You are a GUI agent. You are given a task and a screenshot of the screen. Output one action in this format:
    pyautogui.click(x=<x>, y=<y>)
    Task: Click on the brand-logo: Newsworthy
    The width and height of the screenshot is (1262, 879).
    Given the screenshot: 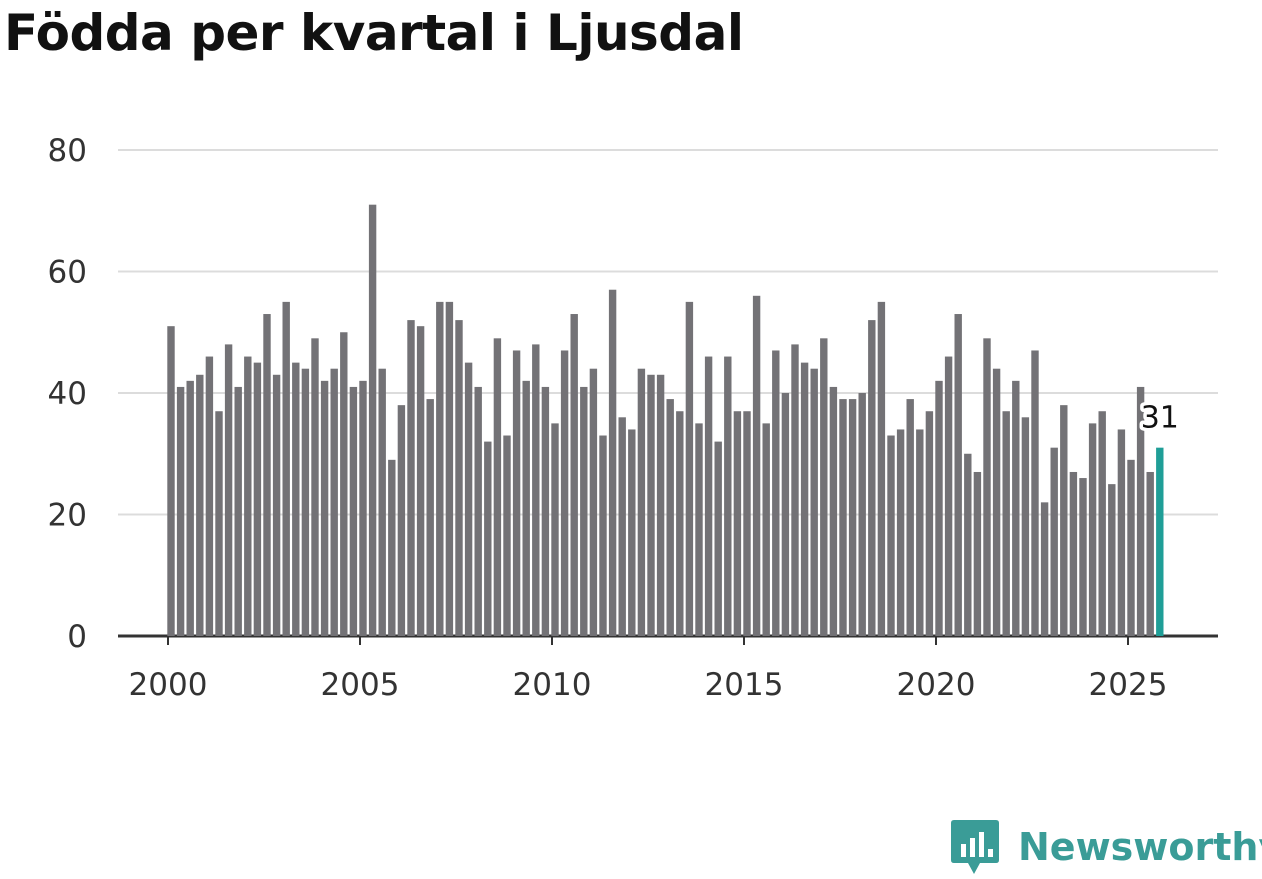 What is the action you would take?
    pyautogui.click(x=1106, y=847)
    